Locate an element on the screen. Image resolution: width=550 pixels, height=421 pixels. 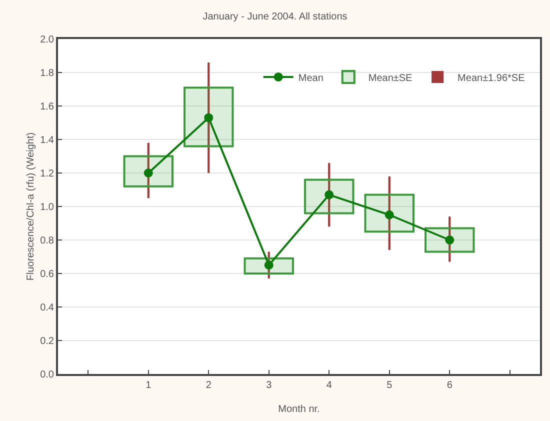
legend-label: Mean±SE is located at coordinates (390, 78).